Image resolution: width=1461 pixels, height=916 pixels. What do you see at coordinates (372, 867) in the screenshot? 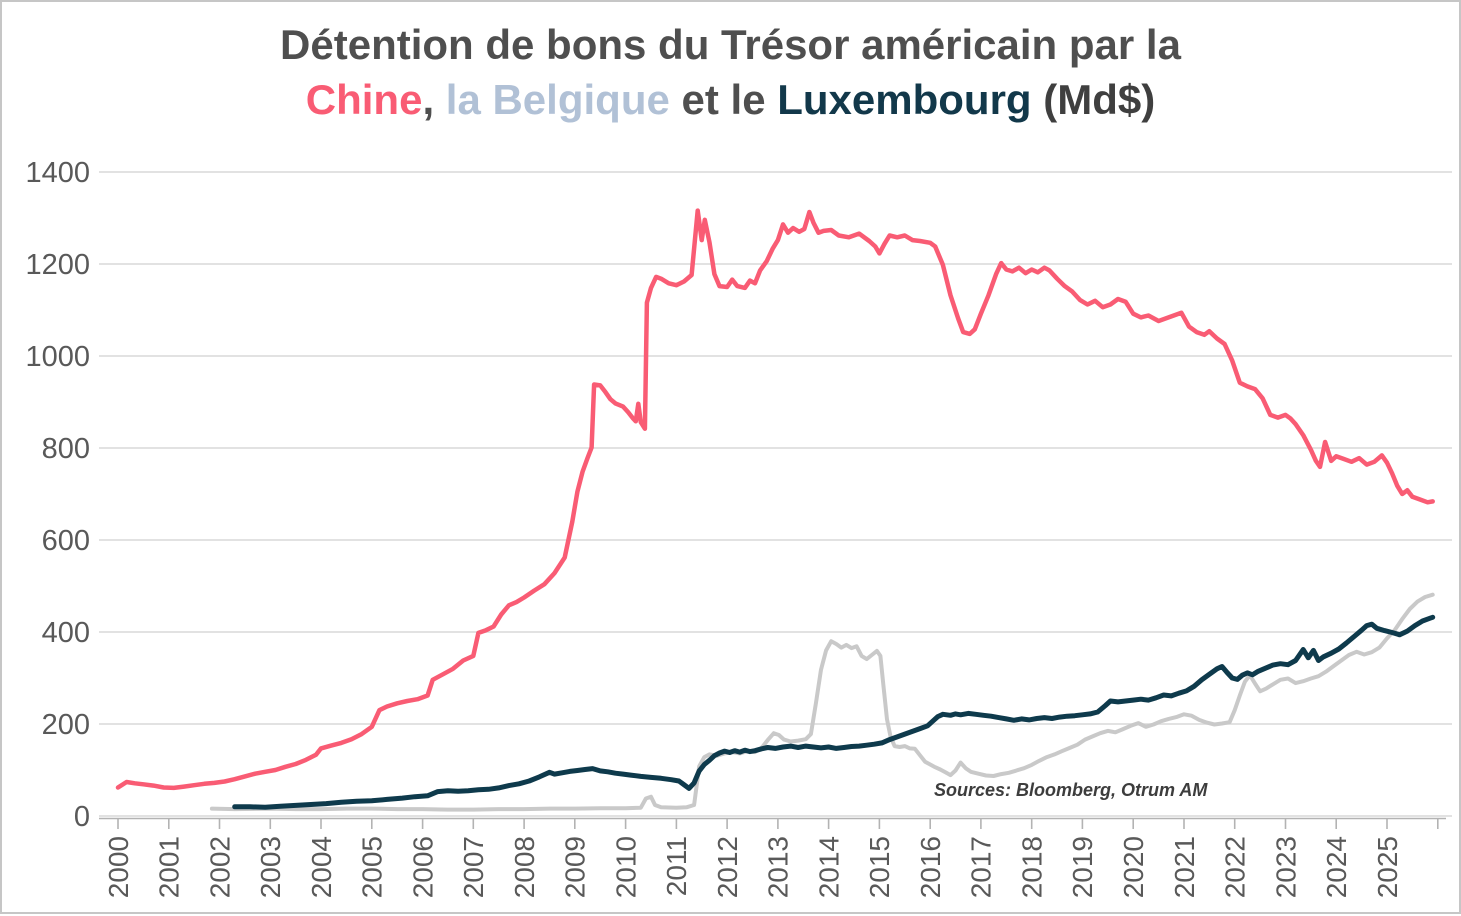
I see `svg-text: 2005` at bounding box center [372, 867].